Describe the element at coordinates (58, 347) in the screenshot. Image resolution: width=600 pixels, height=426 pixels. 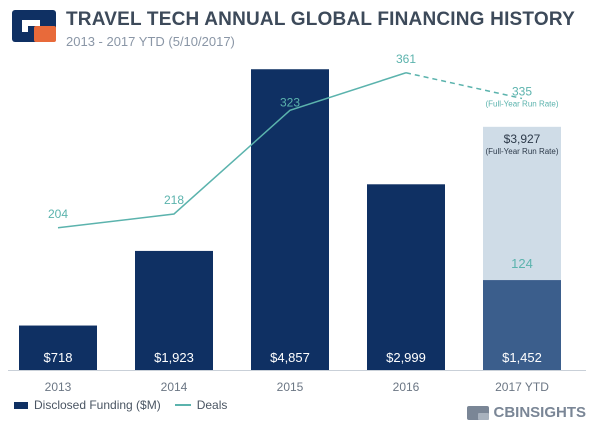
I see `funding-bar-2013` at that location.